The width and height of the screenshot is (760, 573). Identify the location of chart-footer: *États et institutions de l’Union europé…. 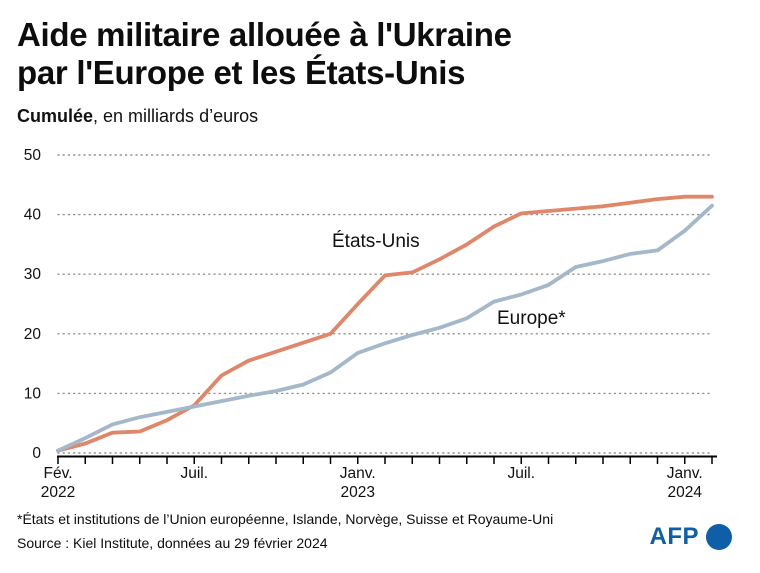
(285, 531).